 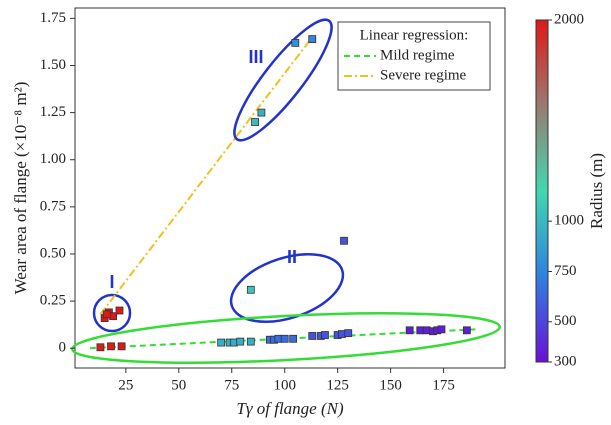 What do you see at coordinates (596, 191) in the screenshot?
I see `colorbar-label: Radius (m)` at bounding box center [596, 191].